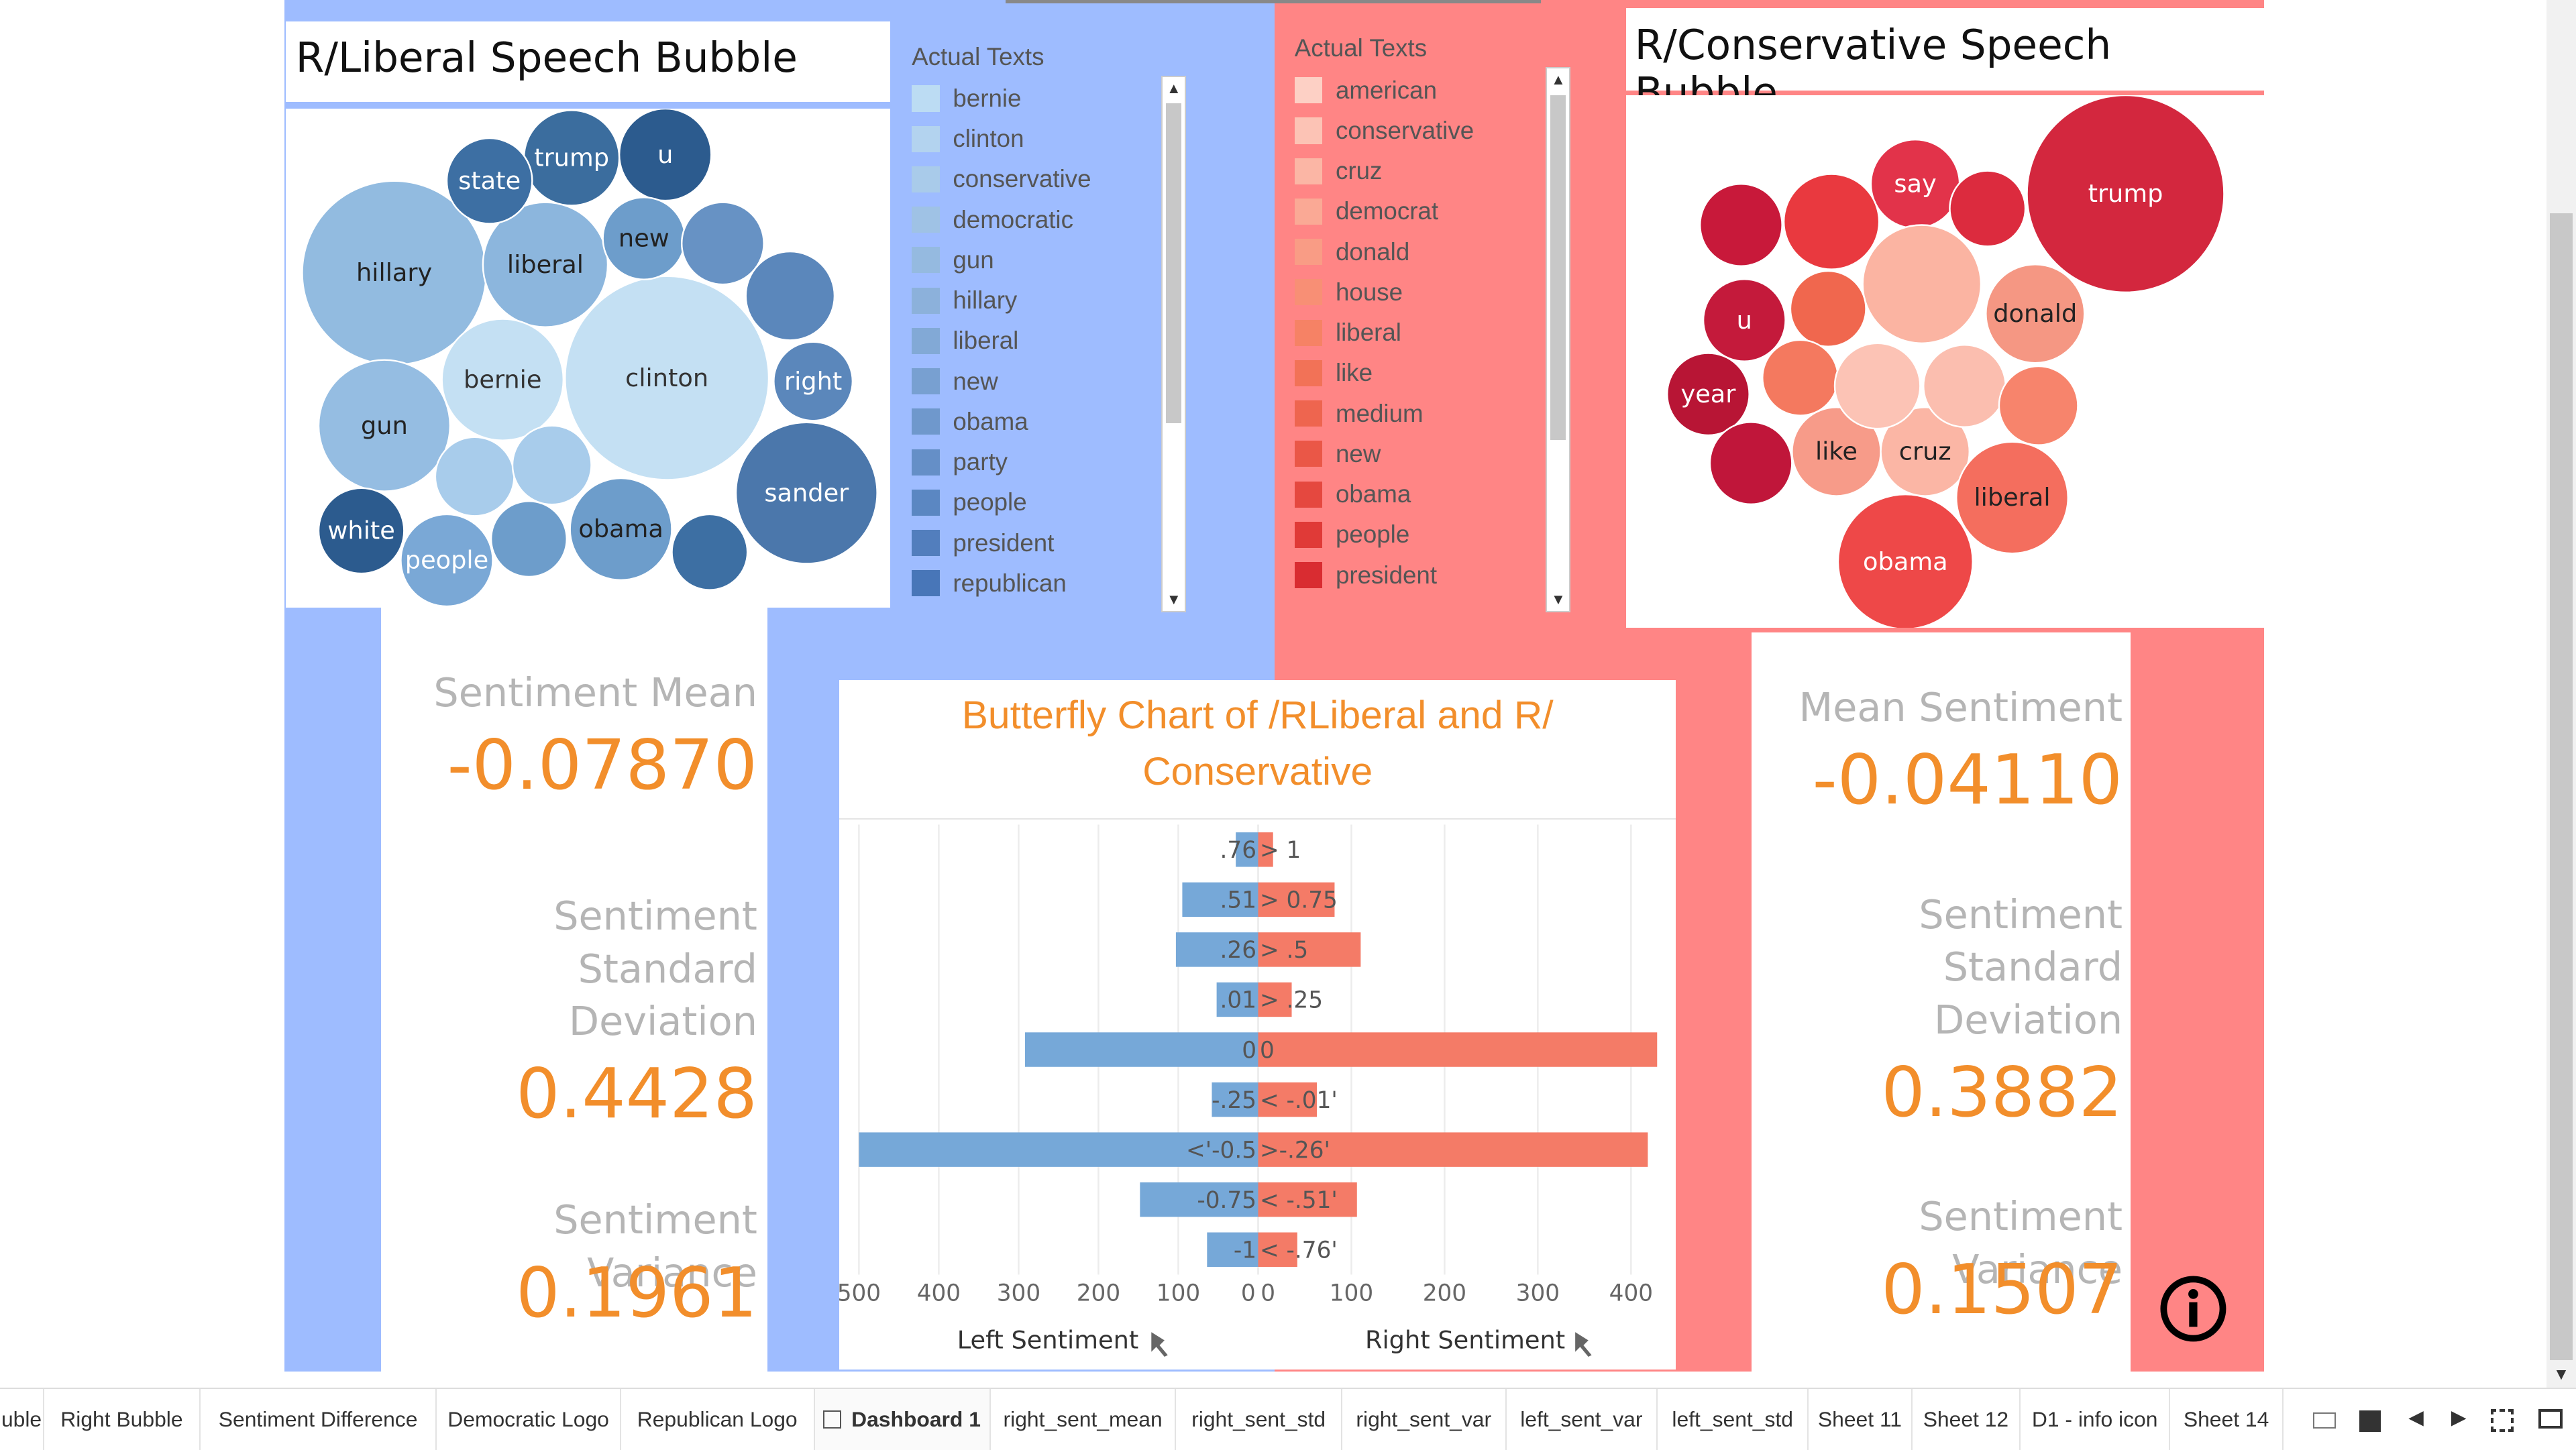 This screenshot has width=2576, height=1450. I want to click on thumbnail-icon, so click(2370, 1421).